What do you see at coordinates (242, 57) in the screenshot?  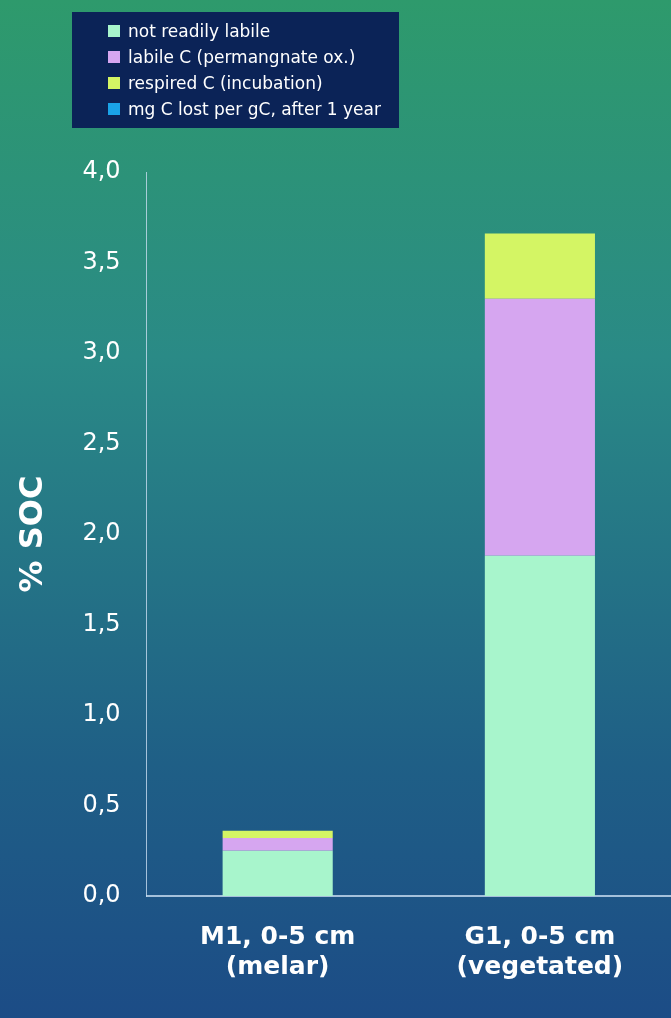 I see `legend-label: labile C (permangnate ox.)` at bounding box center [242, 57].